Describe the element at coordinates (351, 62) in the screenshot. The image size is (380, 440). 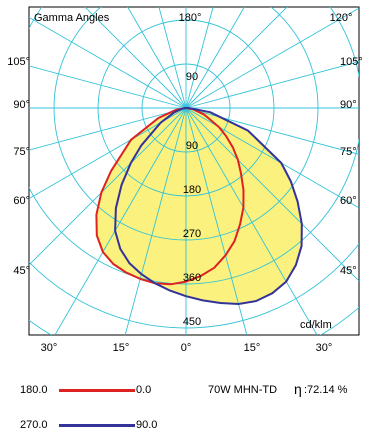
I see `angle-label-right: 105°` at that location.